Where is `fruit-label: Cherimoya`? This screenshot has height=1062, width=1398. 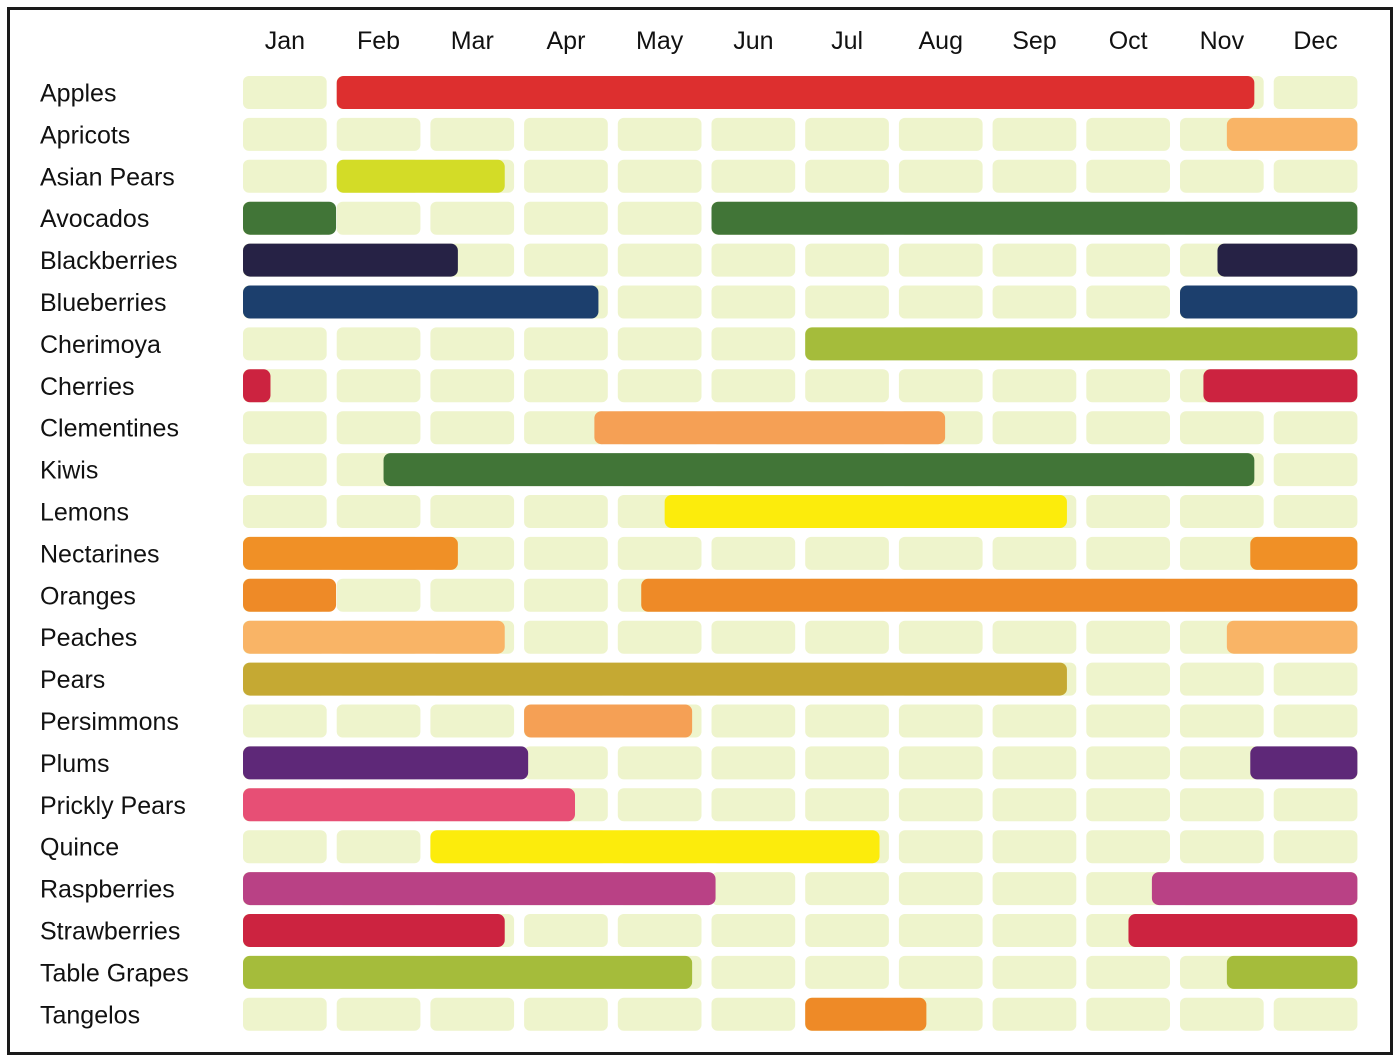 fruit-label: Cherimoya is located at coordinates (100, 345).